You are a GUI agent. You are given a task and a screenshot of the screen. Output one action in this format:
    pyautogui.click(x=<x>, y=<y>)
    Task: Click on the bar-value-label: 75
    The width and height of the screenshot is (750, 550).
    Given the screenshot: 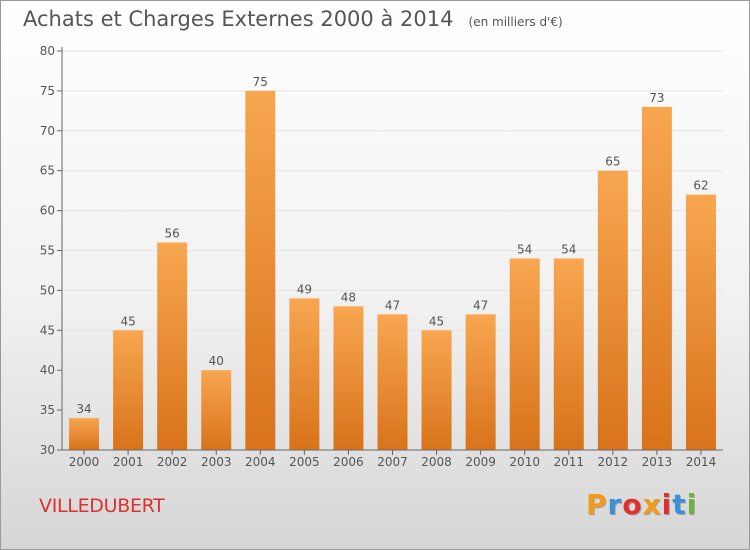 What is the action you would take?
    pyautogui.click(x=260, y=82)
    